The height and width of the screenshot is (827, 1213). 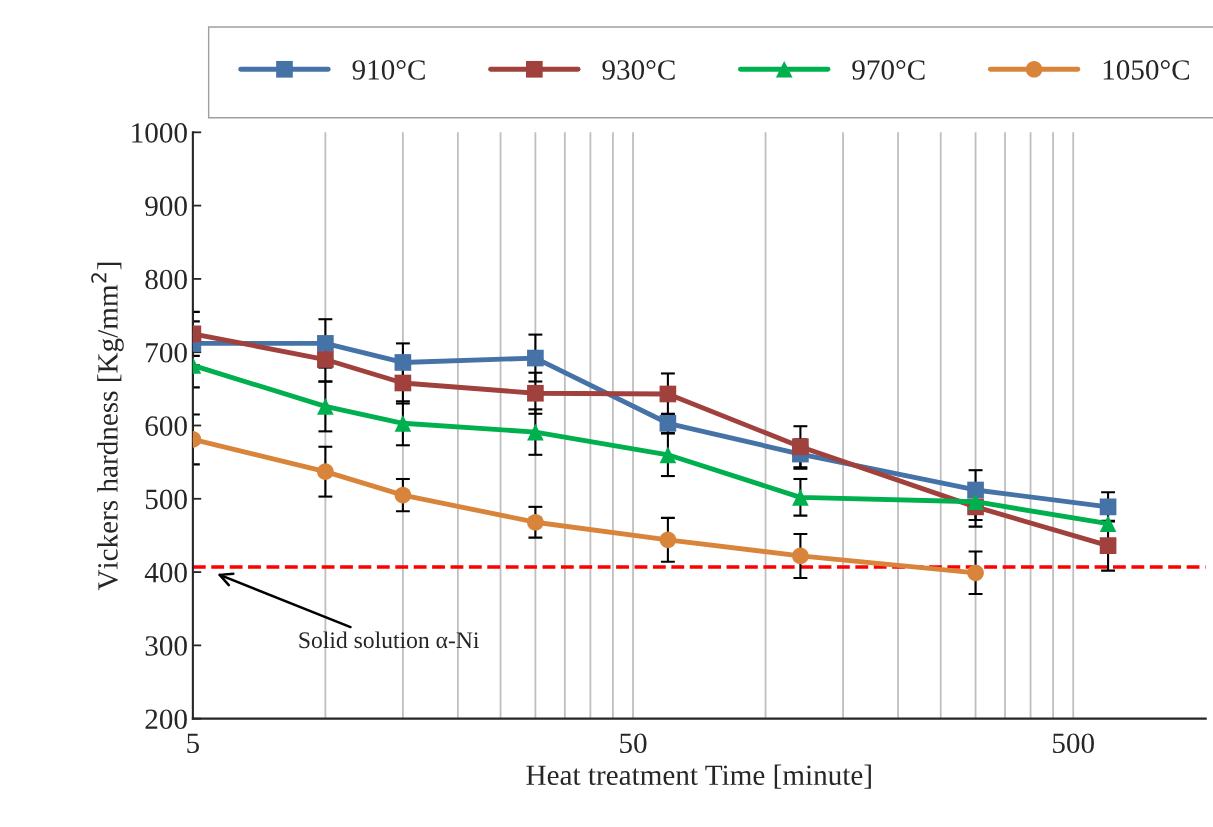 I want to click on y-tick-label: 700, so click(x=166, y=352).